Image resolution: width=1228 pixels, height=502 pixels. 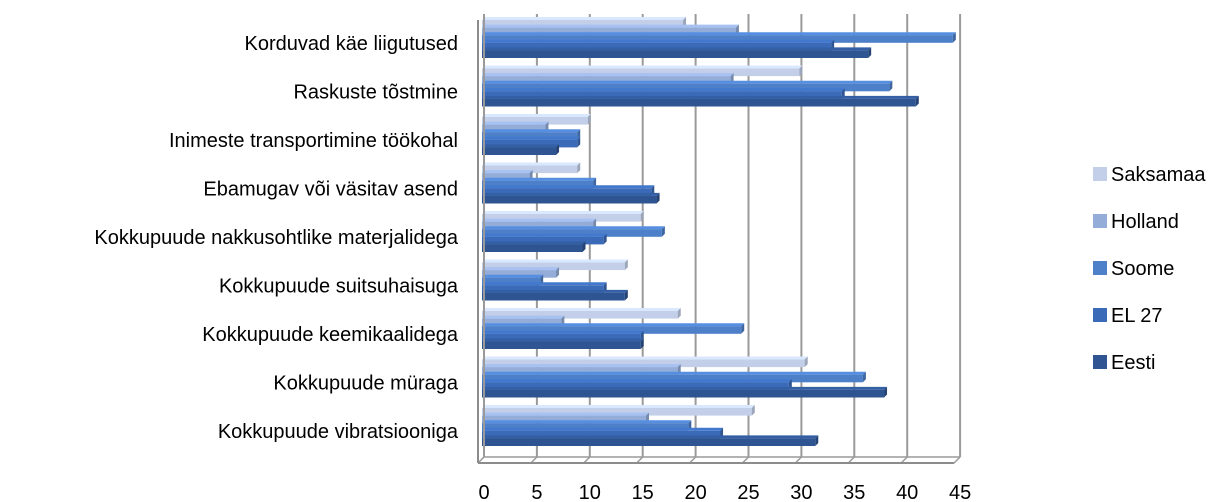 What do you see at coordinates (677, 52) in the screenshot?
I see `bar-eesti-korduvad-kae-liigutused` at bounding box center [677, 52].